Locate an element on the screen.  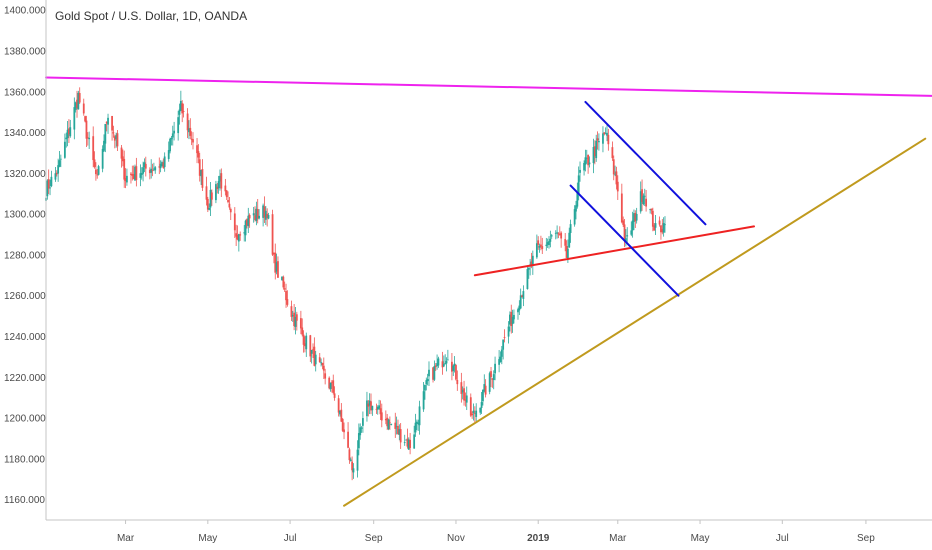
price-tick-label: 1180.000 is located at coordinates (24, 459).